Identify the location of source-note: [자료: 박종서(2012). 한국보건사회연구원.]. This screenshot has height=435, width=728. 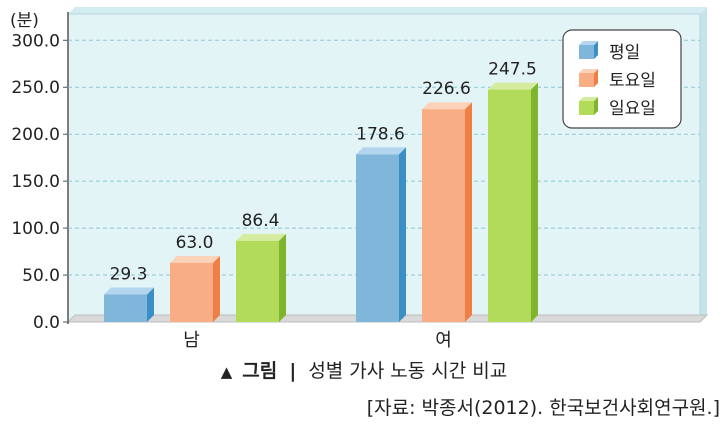
(543, 408).